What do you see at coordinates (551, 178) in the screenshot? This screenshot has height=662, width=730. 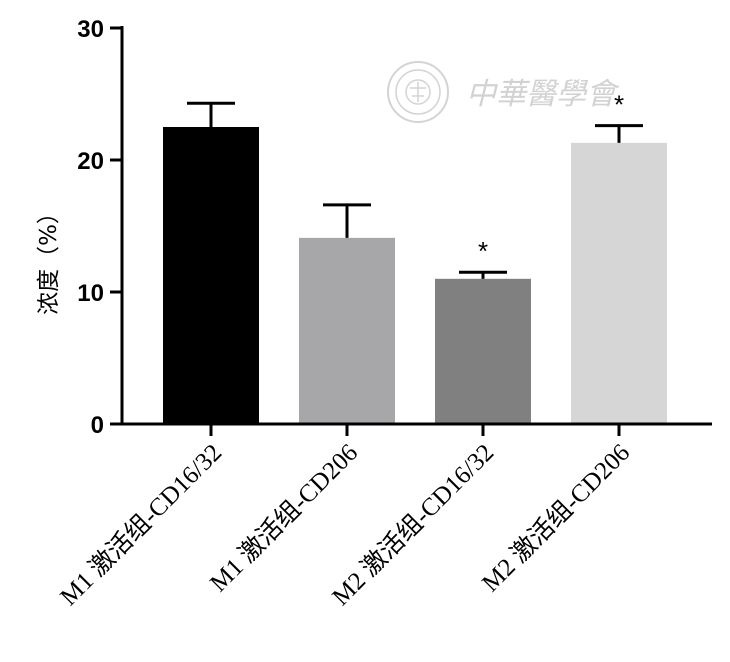 I see `significance-group: **` at bounding box center [551, 178].